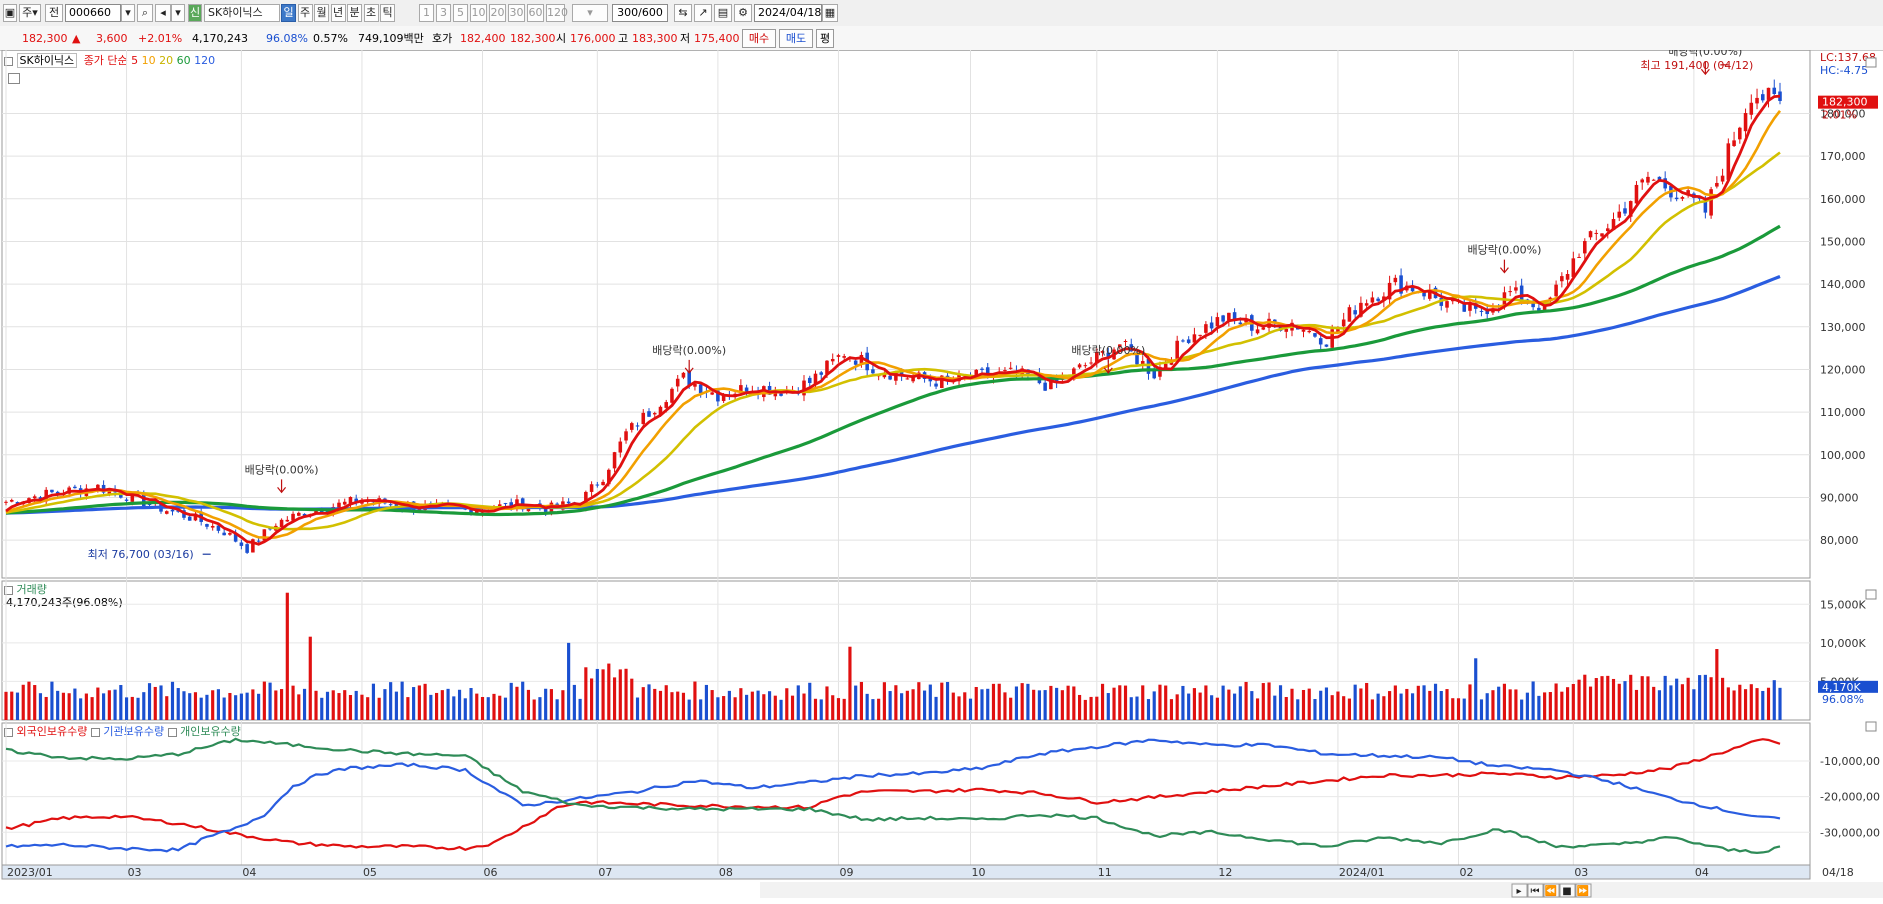  Describe the element at coordinates (590, 13) in the screenshot. I see `unit-dropdown: ▾` at that location.